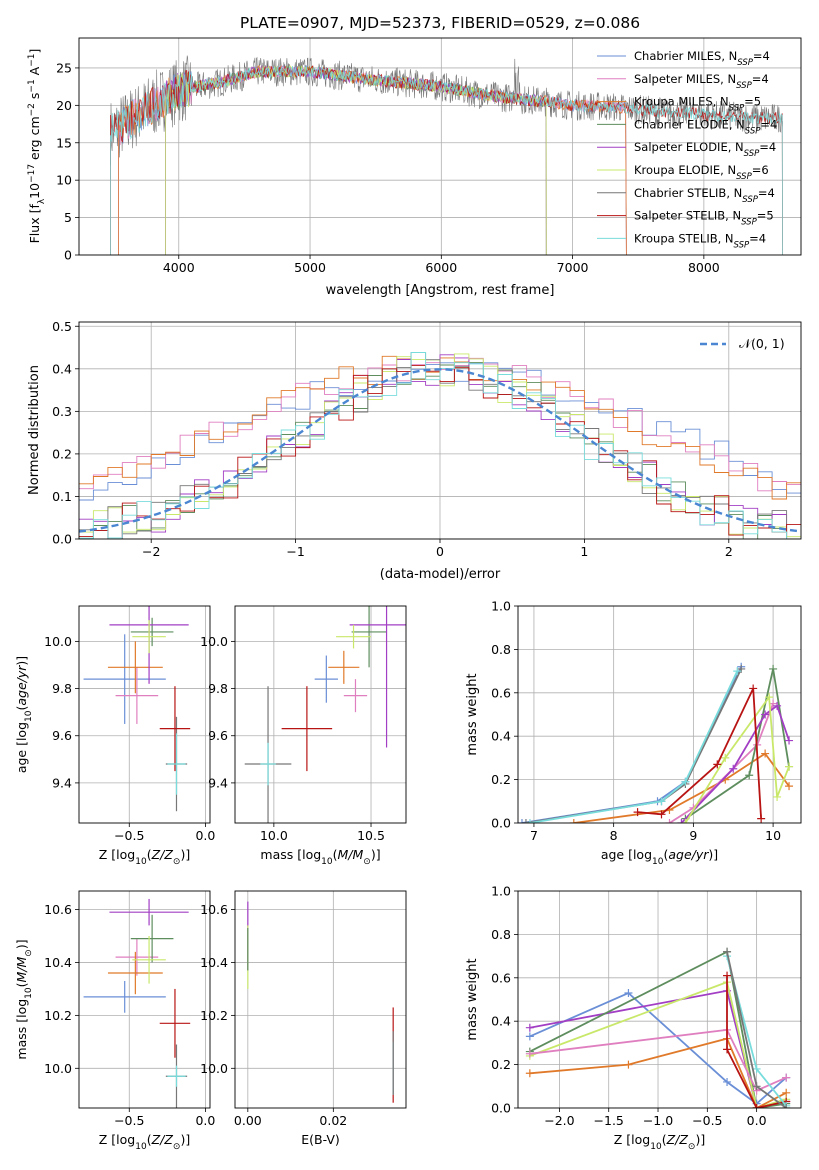  I want to click on y-tick-label: 0.3, so click(62, 411).